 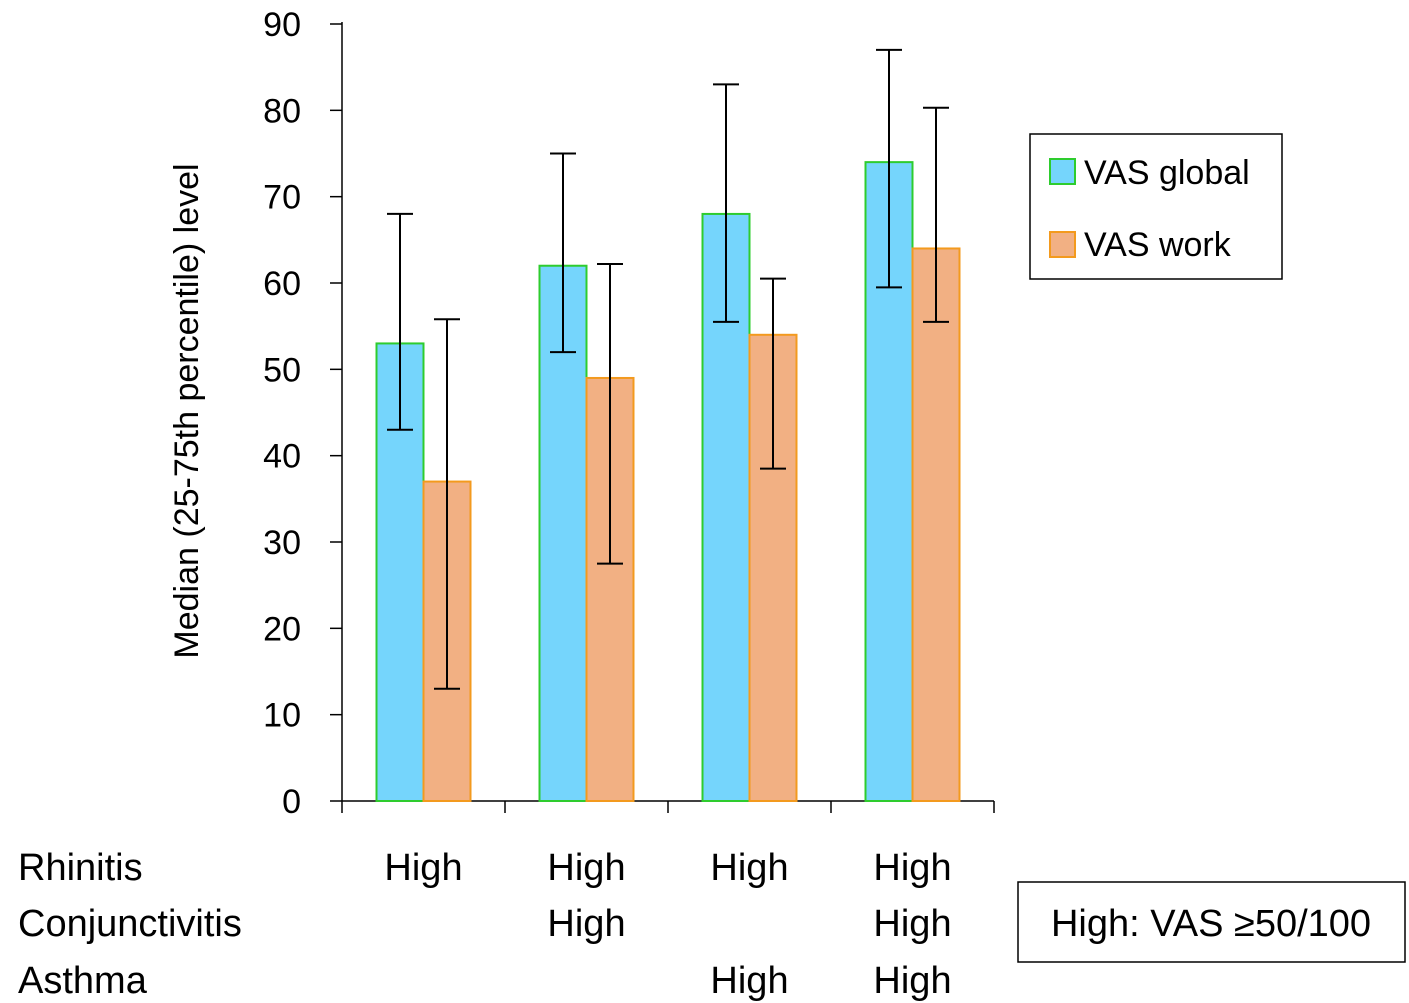 I want to click on row-label-asthma: Asthma, so click(x=83, y=981).